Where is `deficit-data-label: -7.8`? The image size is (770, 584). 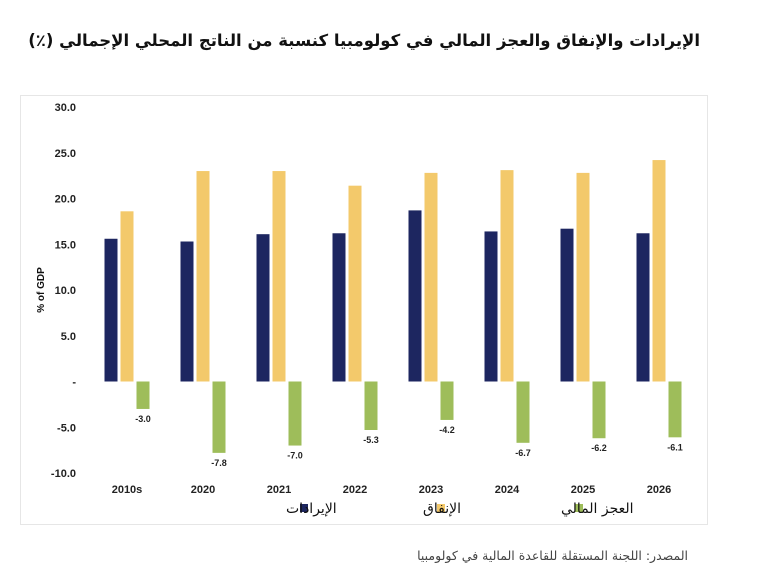 deficit-data-label: -7.8 is located at coordinates (219, 463).